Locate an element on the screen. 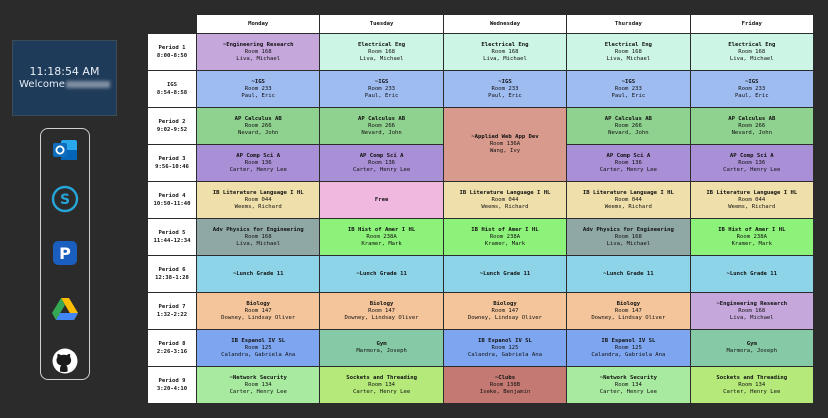  class-cell: ~Clubs Room 138B Iseke, Benjamin is located at coordinates (505, 385).